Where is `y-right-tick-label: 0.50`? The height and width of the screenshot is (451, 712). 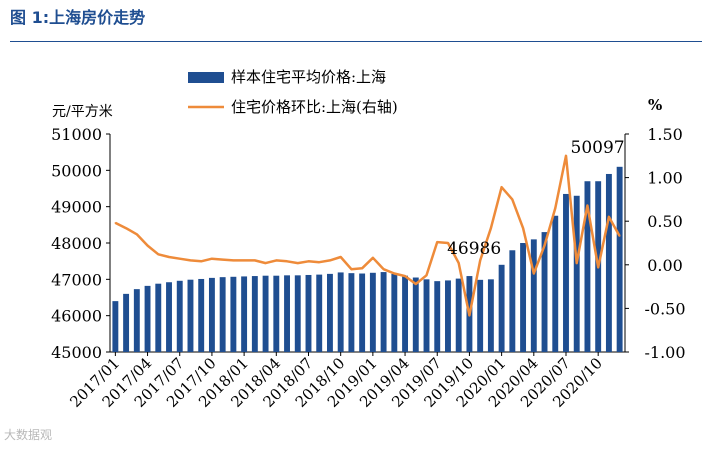
y-right-tick-label: 0.50 is located at coordinates (665, 221).